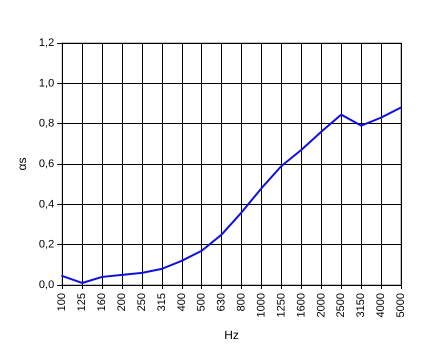 The height and width of the screenshot is (354, 423). Describe the element at coordinates (261, 305) in the screenshot. I see `x-tick-label: 1000` at that location.